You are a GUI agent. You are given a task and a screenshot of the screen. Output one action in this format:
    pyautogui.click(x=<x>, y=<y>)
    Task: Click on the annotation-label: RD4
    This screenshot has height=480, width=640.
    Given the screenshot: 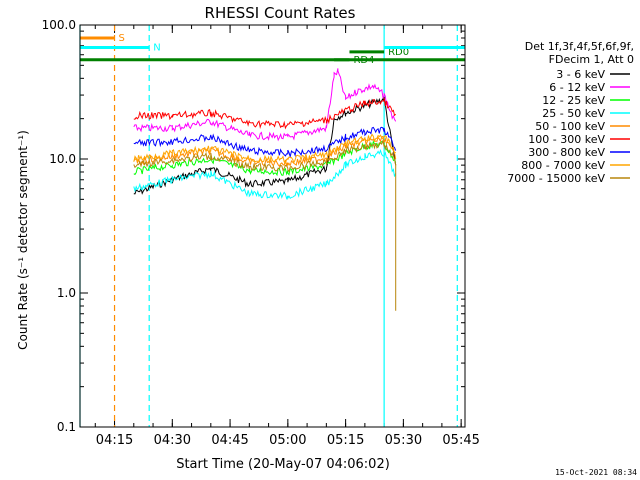 What is the action you would take?
    pyautogui.click(x=363, y=60)
    